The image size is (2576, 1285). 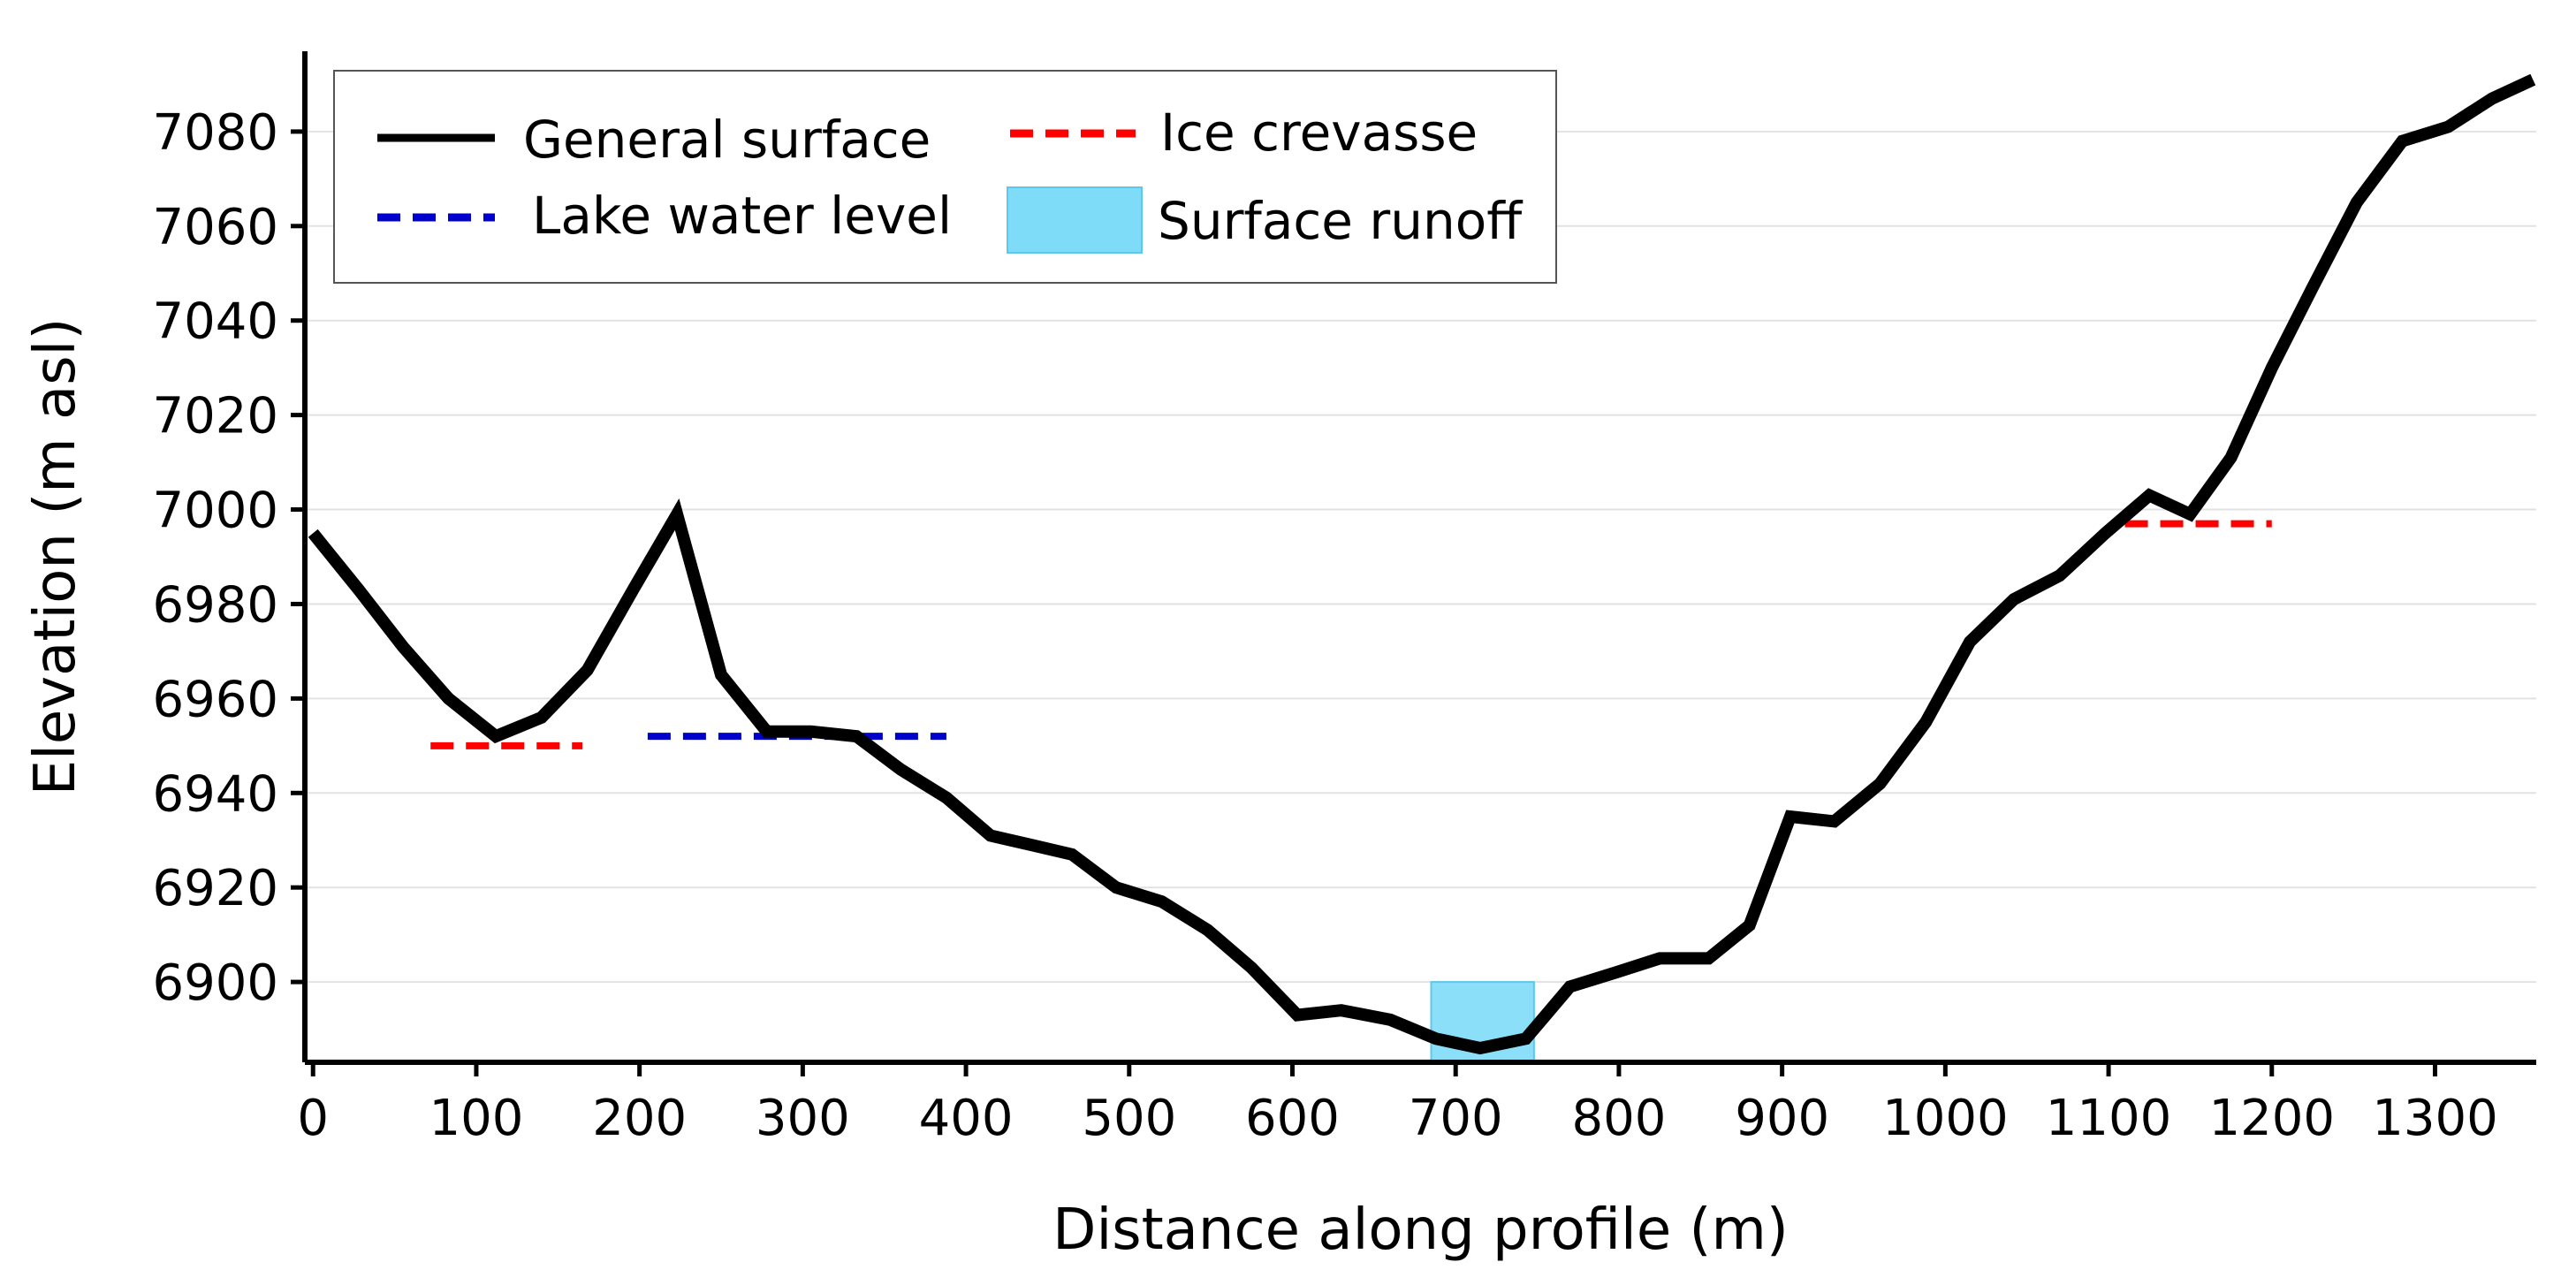 I want to click on y-tick-label: 7060, so click(x=215, y=227).